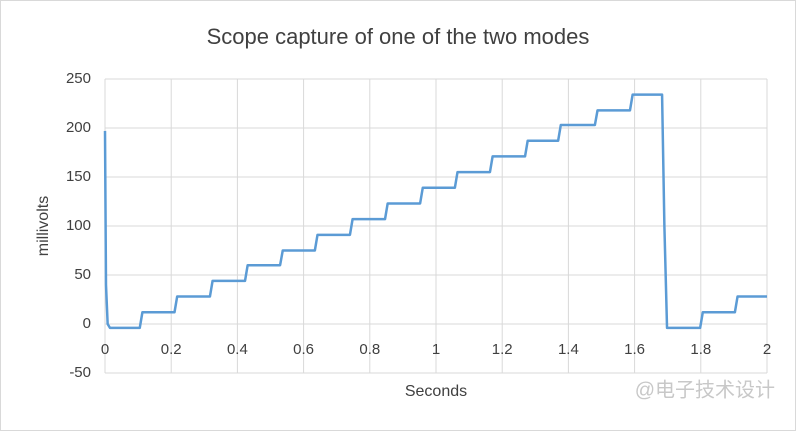 The height and width of the screenshot is (436, 796). What do you see at coordinates (78, 127) in the screenshot?
I see `y-tick-label: 200` at bounding box center [78, 127].